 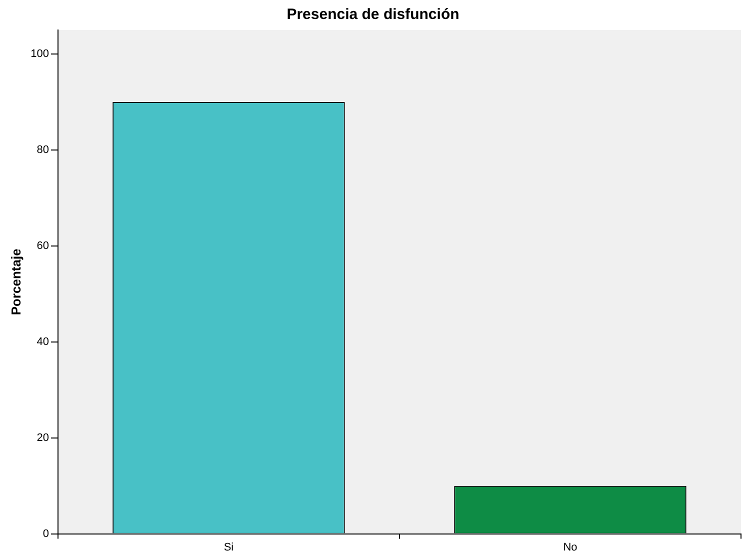 What do you see at coordinates (45, 534) in the screenshot?
I see `y-tick-label: 0` at bounding box center [45, 534].